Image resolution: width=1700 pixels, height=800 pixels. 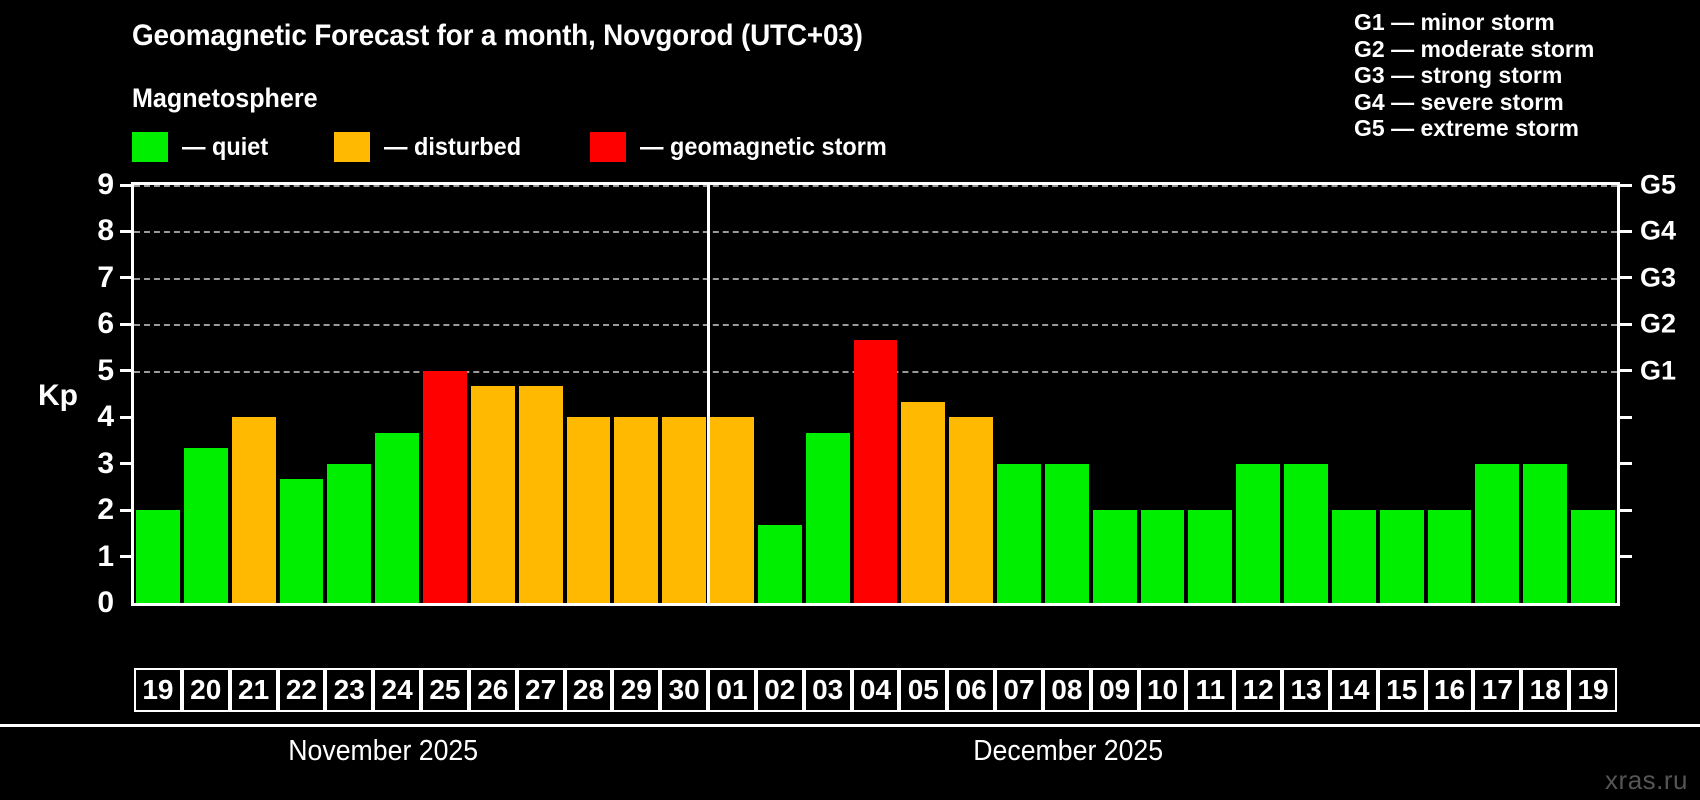 I want to click on day-label-box: 26, so click(x=492, y=690).